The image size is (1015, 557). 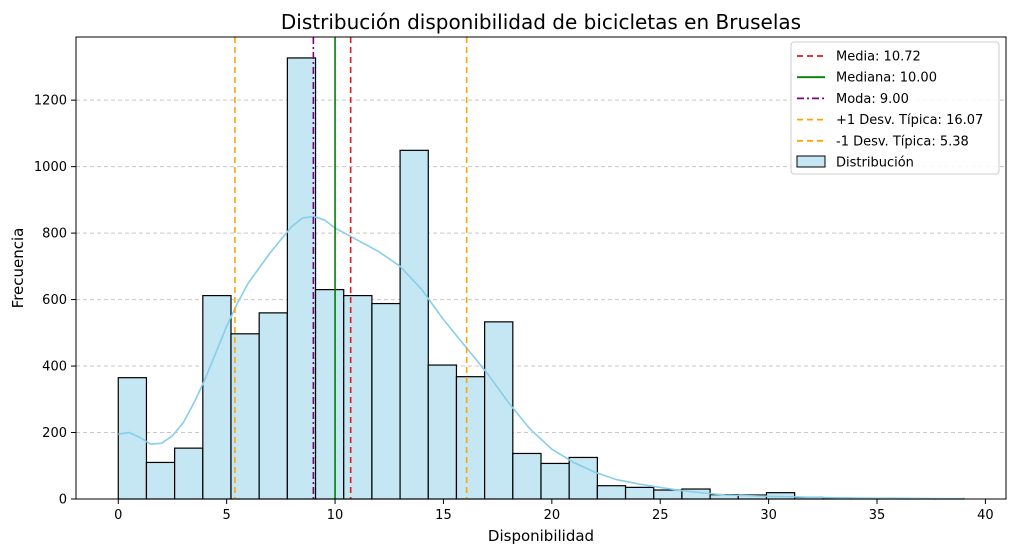 I want to click on legend-label: +1 Desv. Típica: 16.07, so click(x=909, y=120).